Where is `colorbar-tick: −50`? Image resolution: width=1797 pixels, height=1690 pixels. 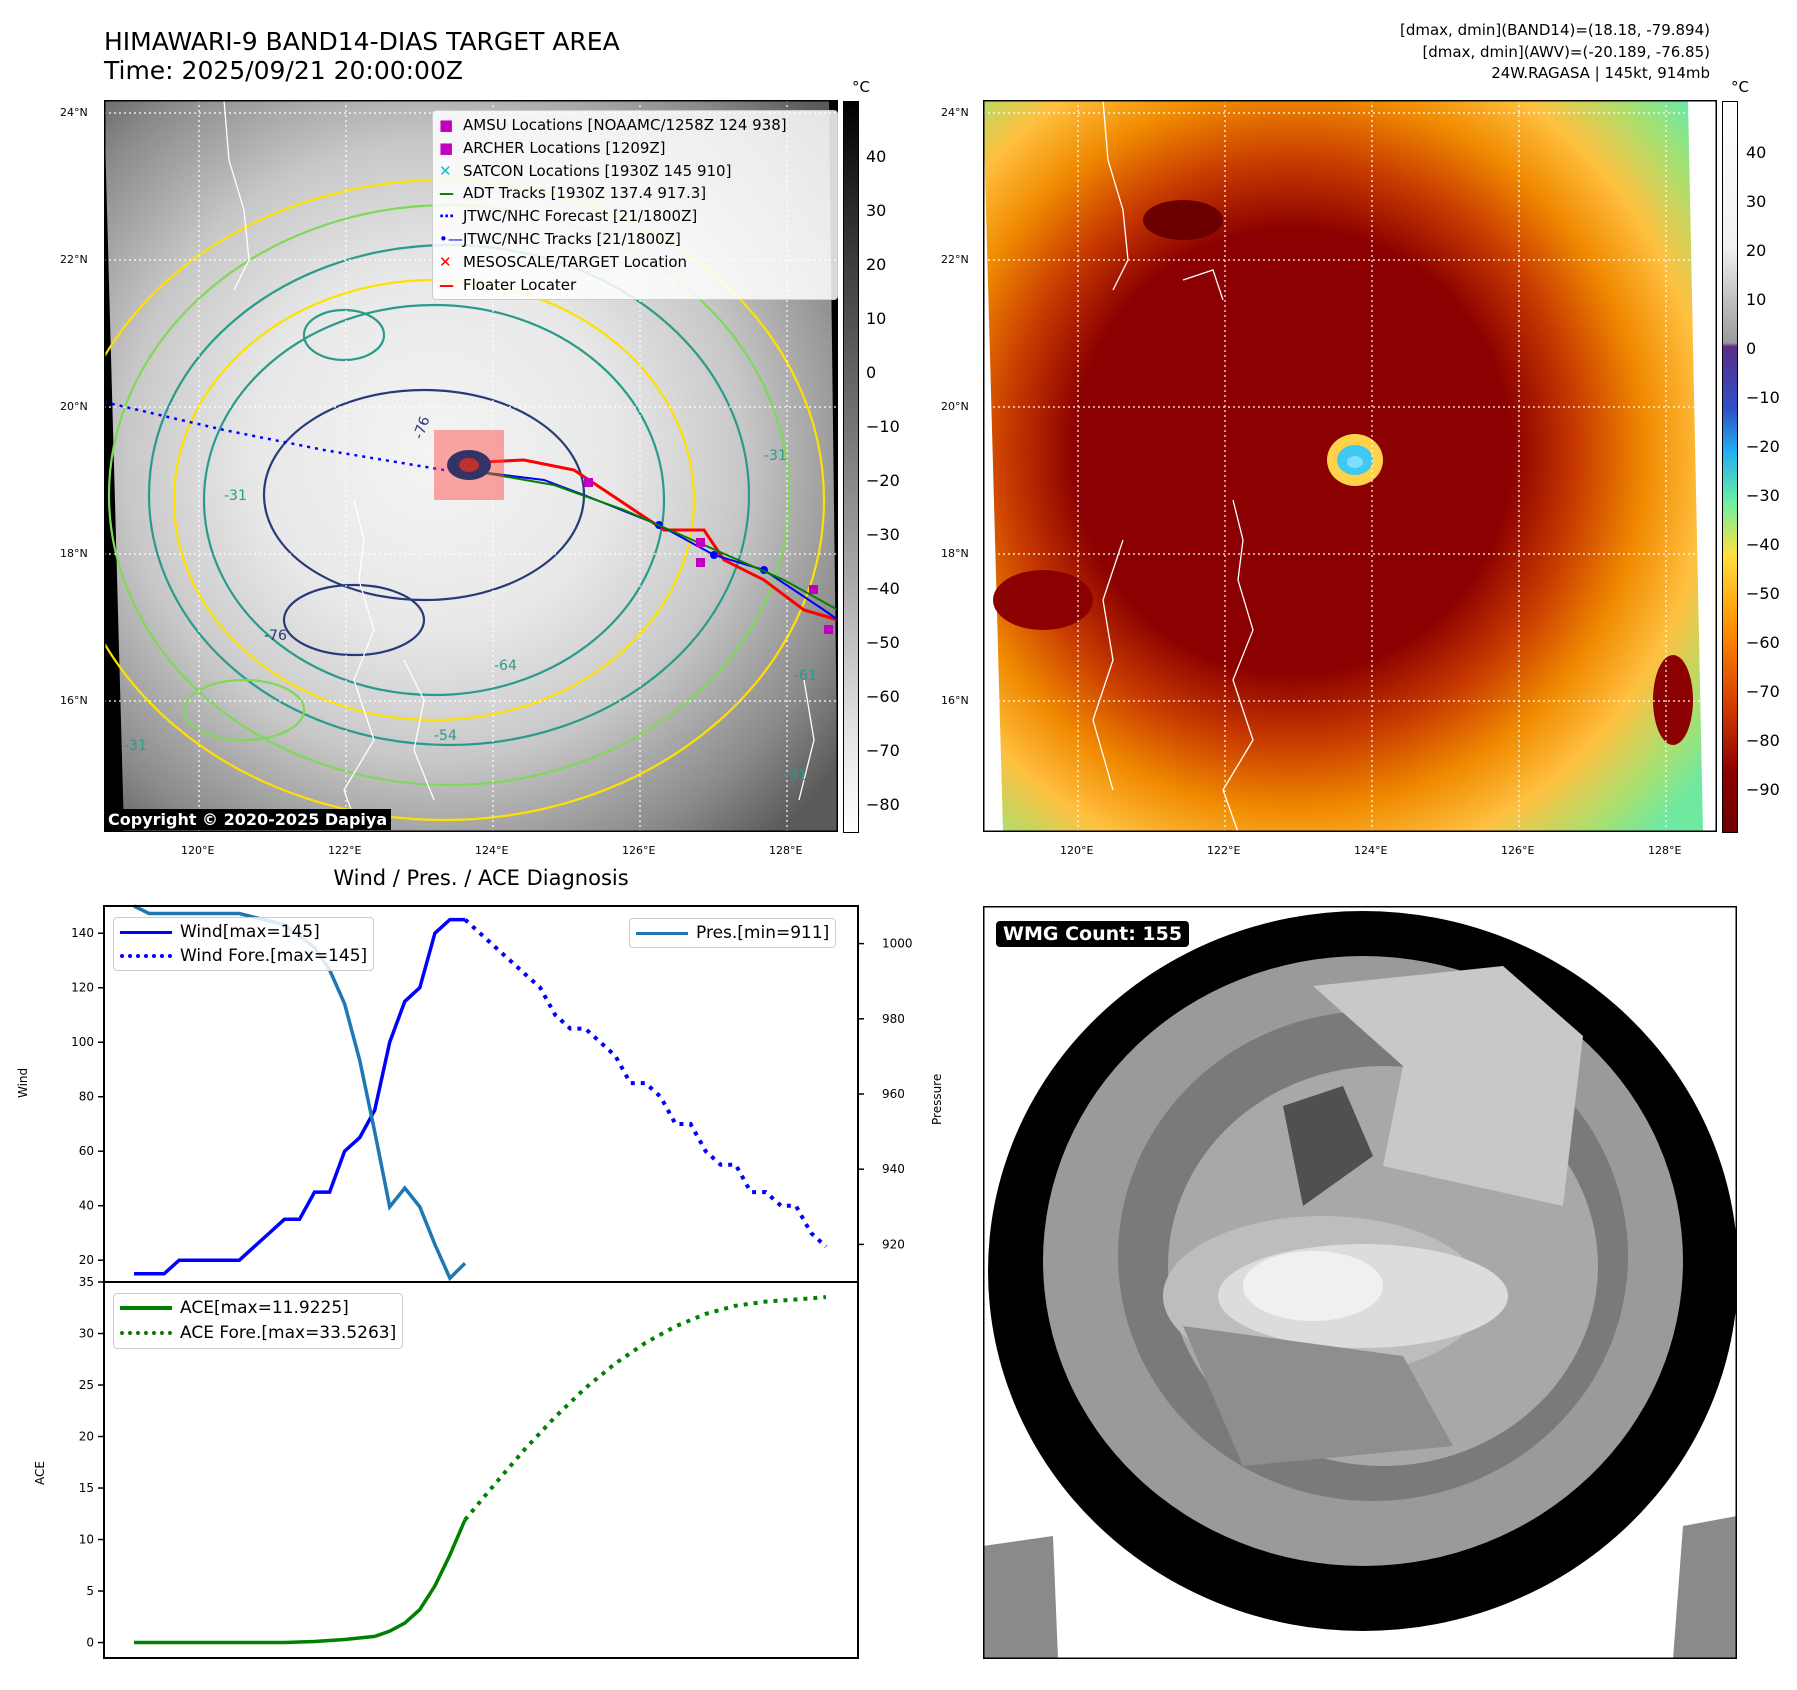 colorbar-tick: −50 is located at coordinates (883, 642).